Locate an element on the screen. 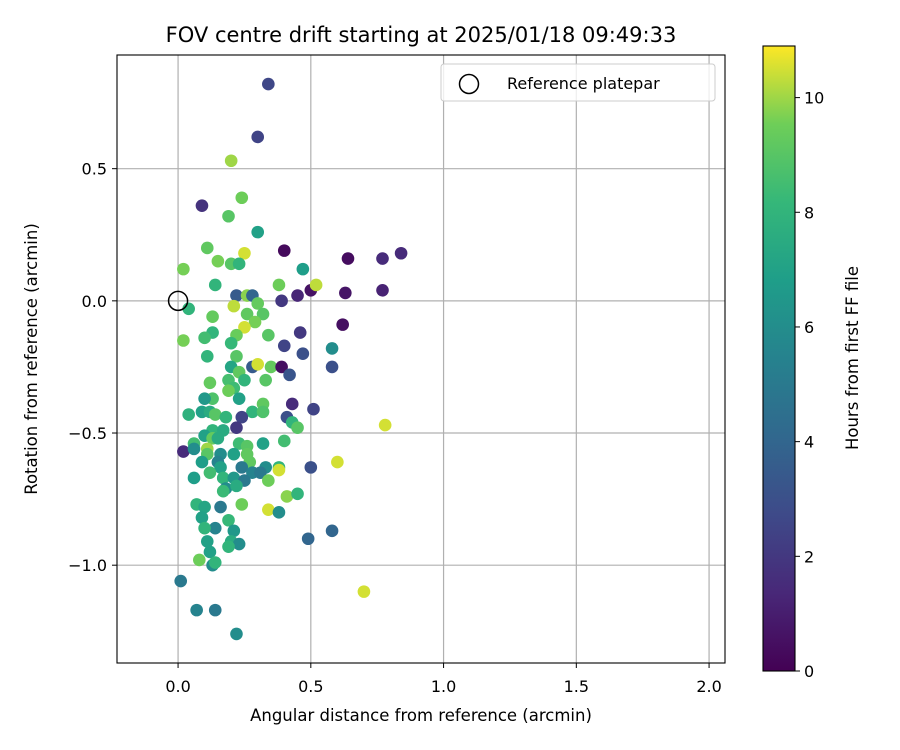 This screenshot has width=900, height=750. legend-entry-label: Reference platepar is located at coordinates (583, 83).